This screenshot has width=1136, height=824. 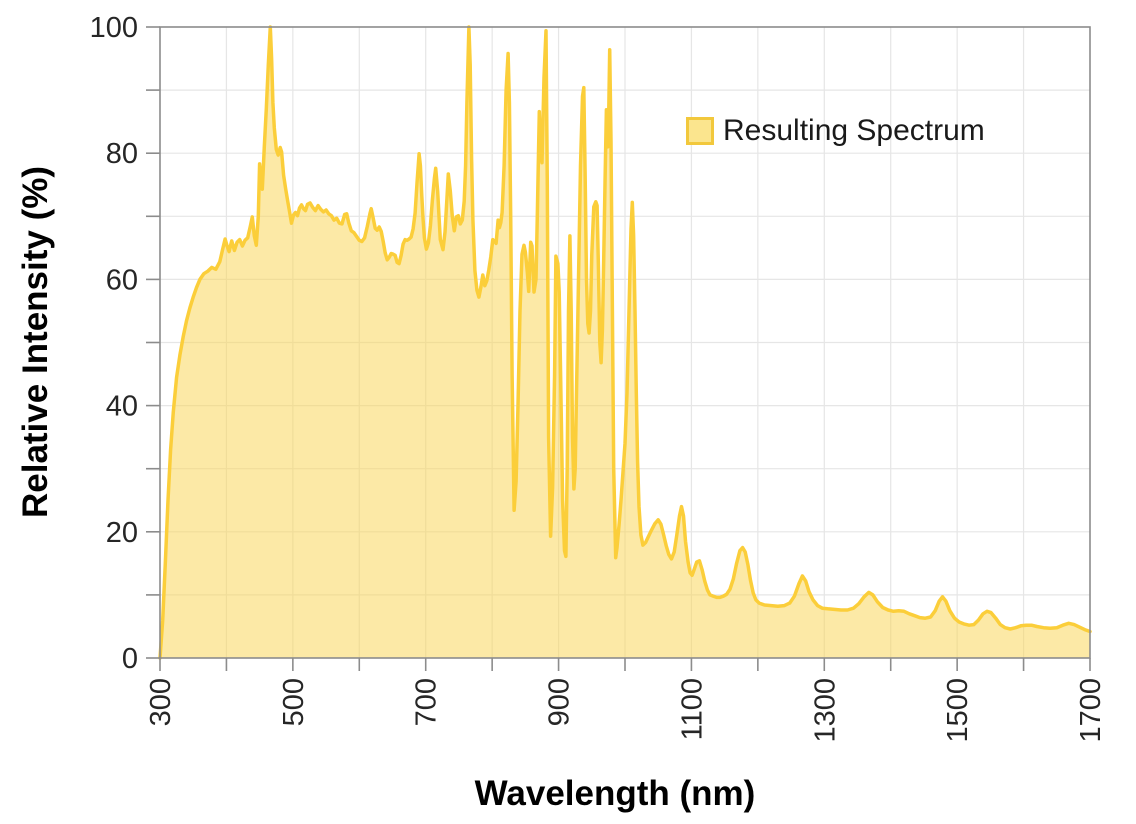 I want to click on svg-text: 500, so click(x=294, y=702).